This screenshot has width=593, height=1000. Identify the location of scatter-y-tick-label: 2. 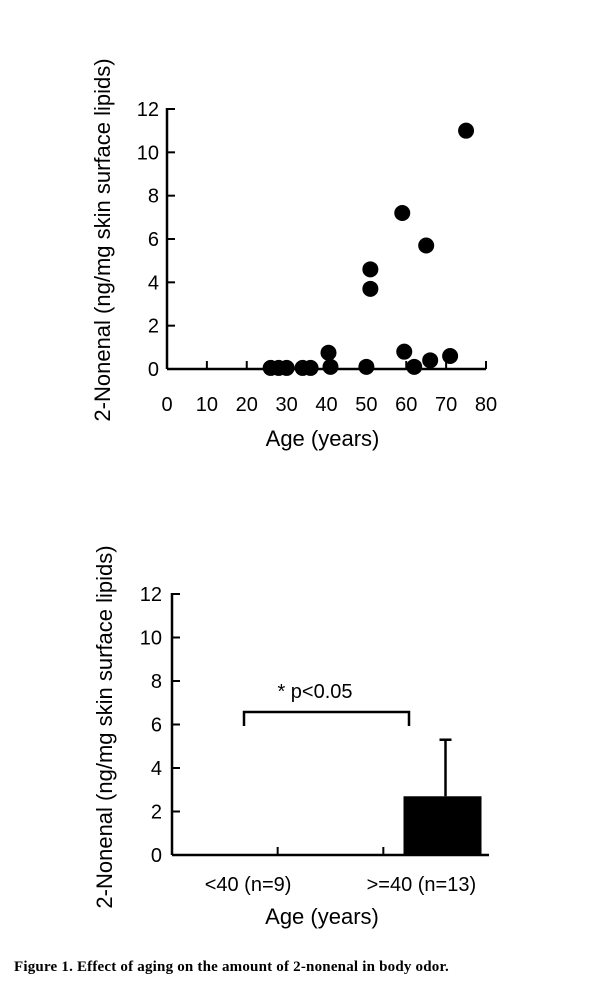
(153, 327).